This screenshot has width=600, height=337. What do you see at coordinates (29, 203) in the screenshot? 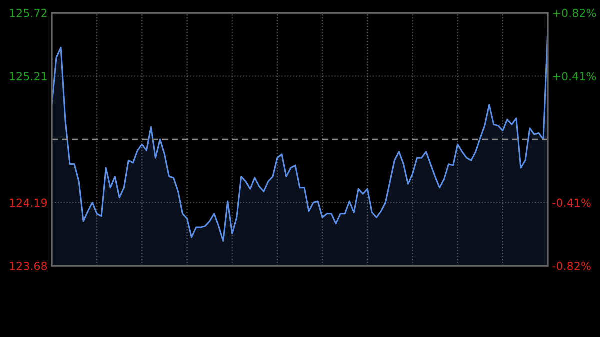
I see `y-tick-label: 124.19` at bounding box center [29, 203].